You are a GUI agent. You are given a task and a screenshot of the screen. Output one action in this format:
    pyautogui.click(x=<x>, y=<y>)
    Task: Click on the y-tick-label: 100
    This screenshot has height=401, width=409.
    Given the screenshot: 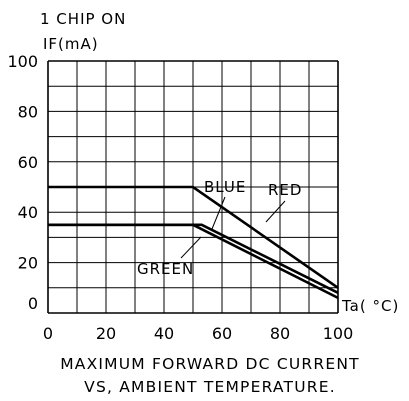 What is the action you would take?
    pyautogui.click(x=22, y=61)
    